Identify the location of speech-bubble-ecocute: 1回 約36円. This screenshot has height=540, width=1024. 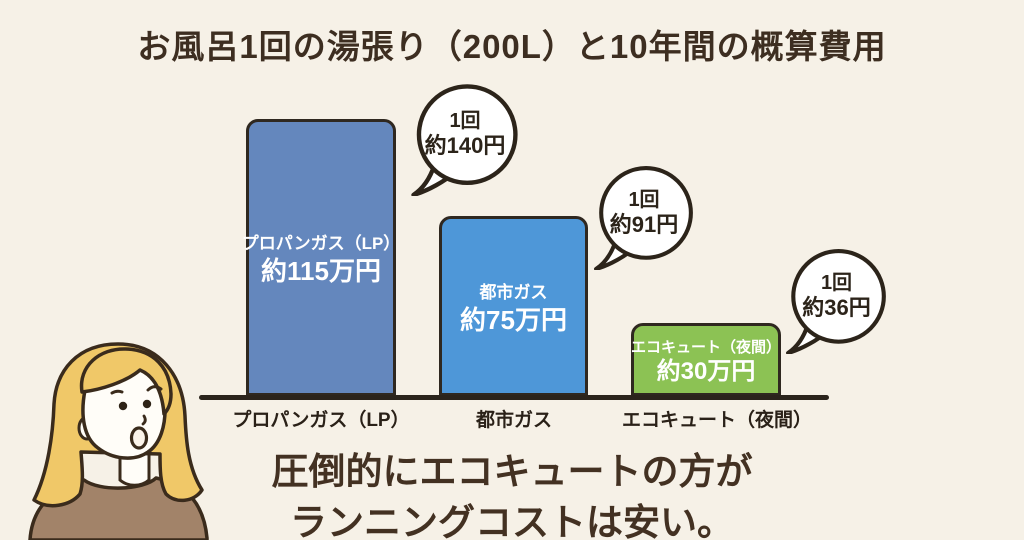
(836, 300).